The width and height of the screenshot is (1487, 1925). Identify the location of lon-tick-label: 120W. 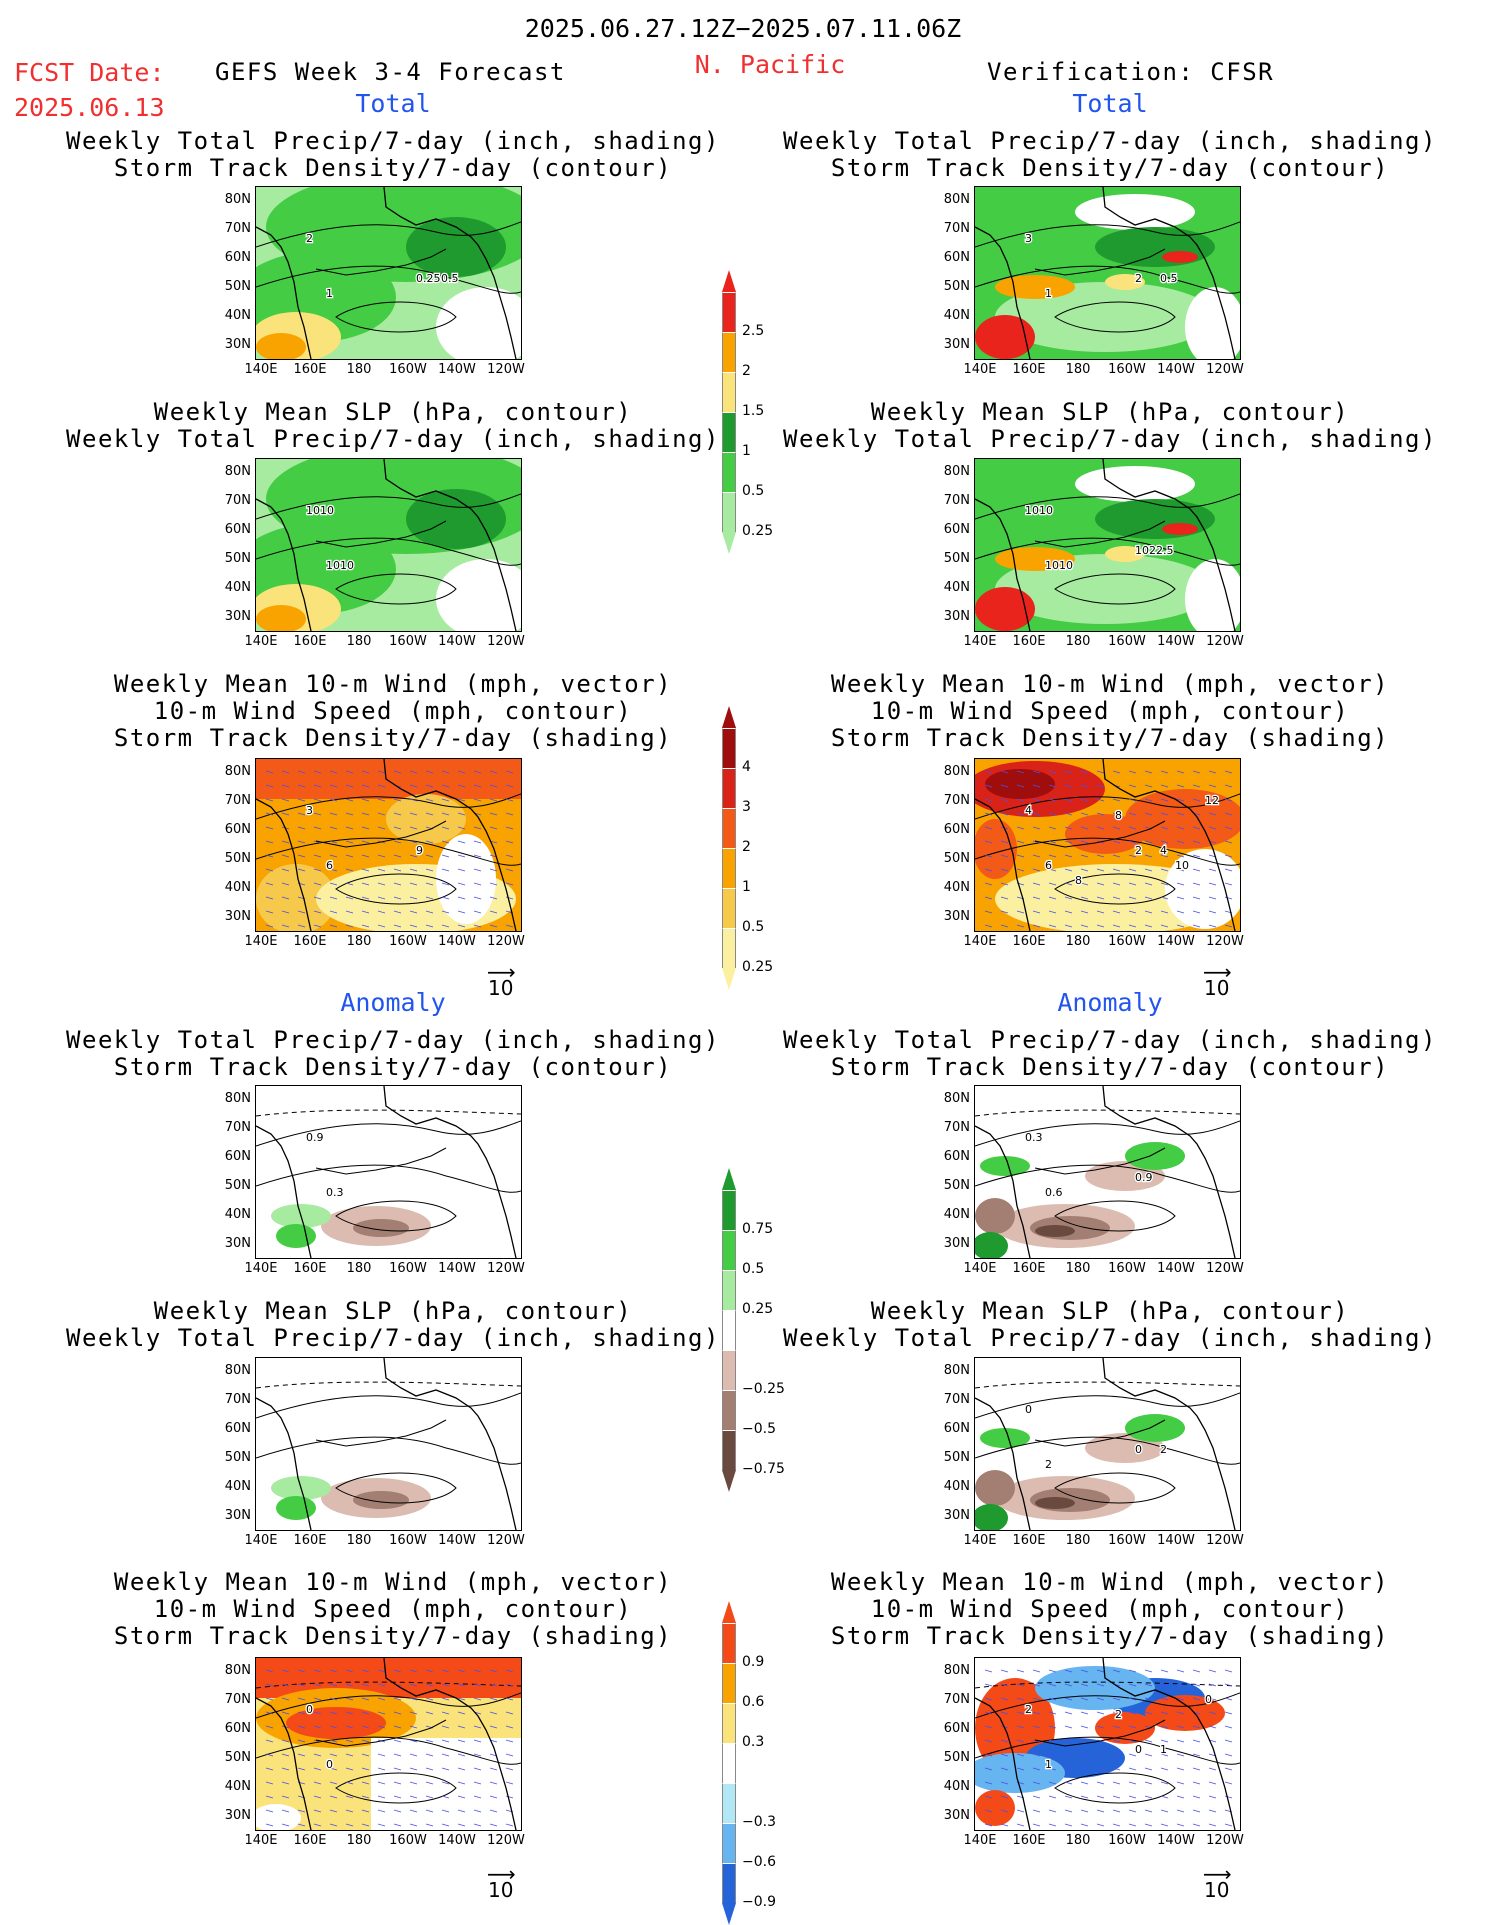
(506, 641).